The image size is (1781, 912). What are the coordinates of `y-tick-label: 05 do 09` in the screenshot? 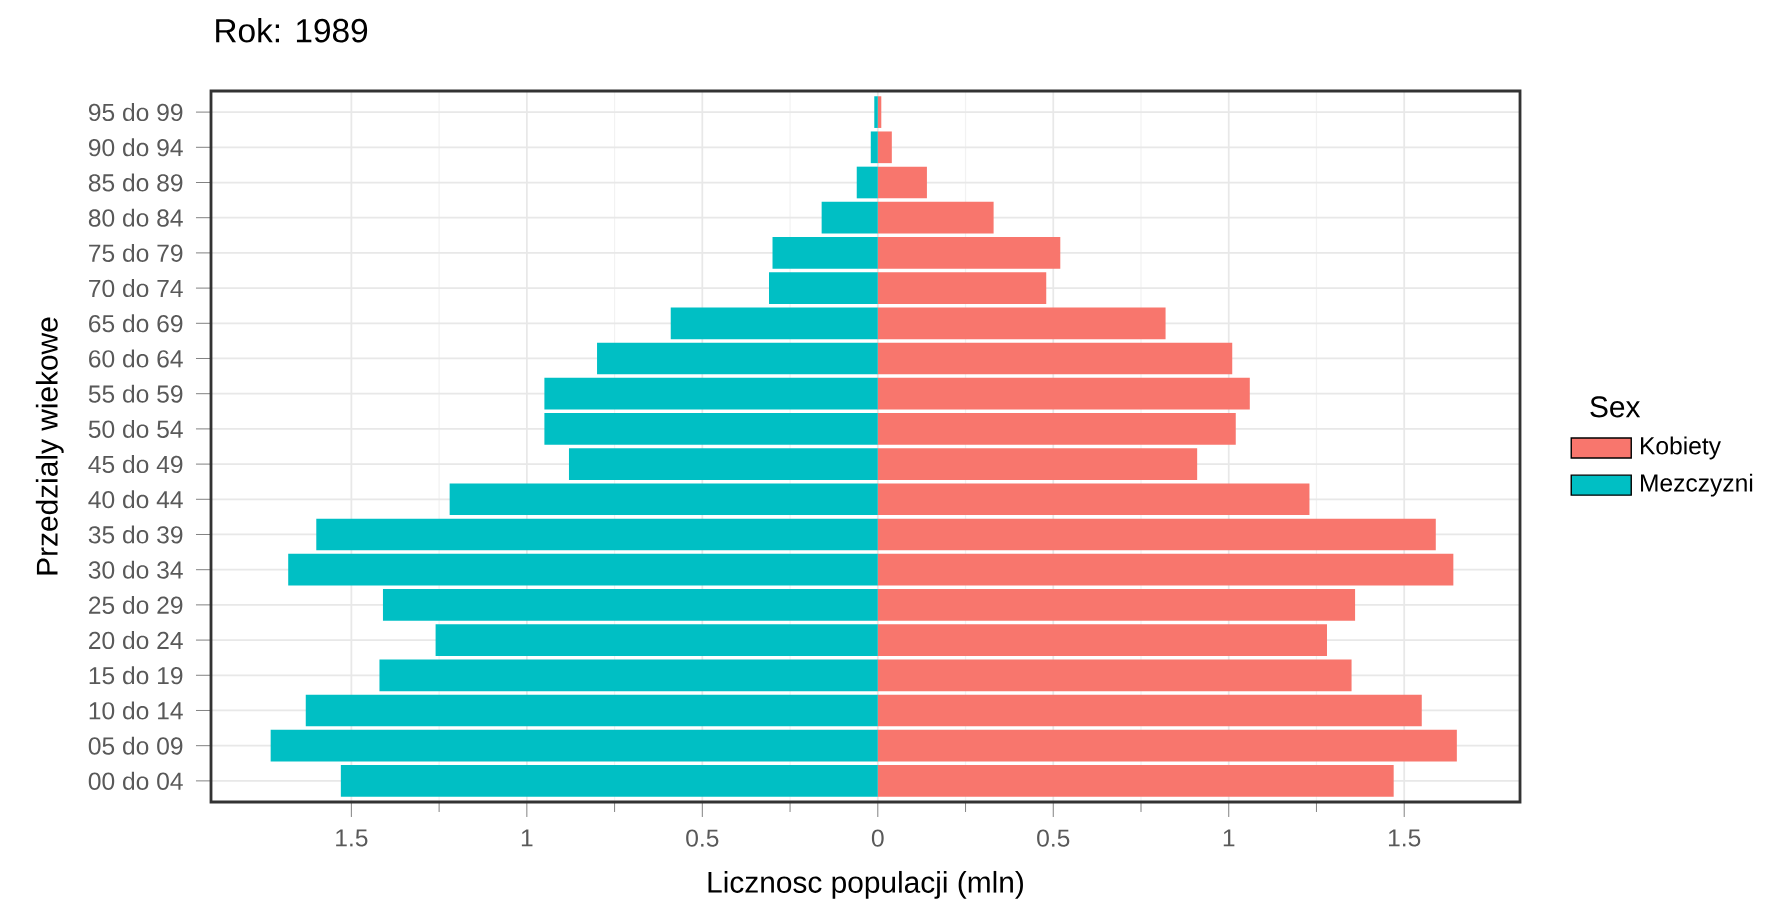 It's located at (135, 745).